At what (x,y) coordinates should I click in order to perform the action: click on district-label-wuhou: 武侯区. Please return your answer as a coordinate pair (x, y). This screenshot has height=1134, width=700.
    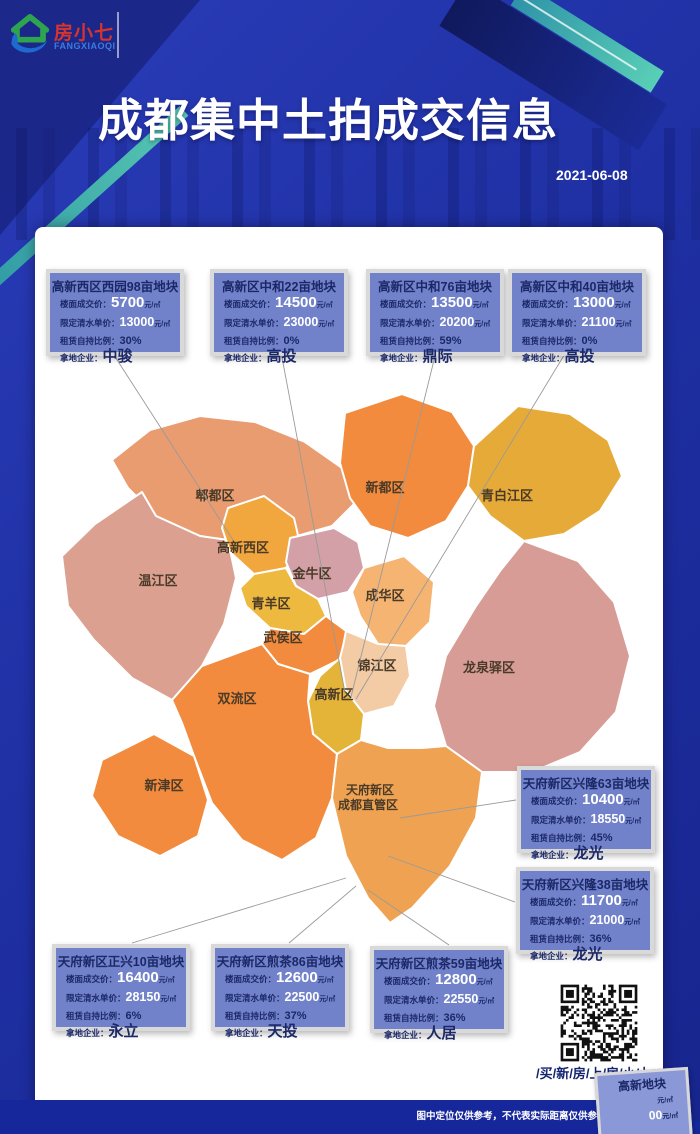
    Looking at the image, I should click on (282, 637).